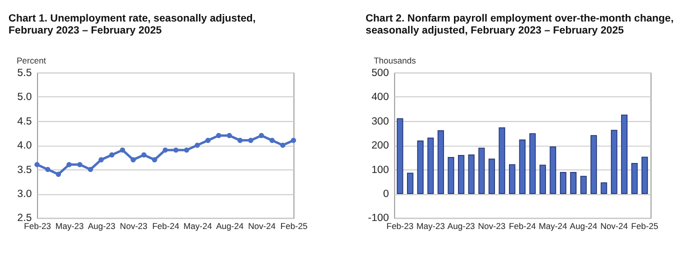  I want to click on y-tick-label: 3.0, so click(24, 194).